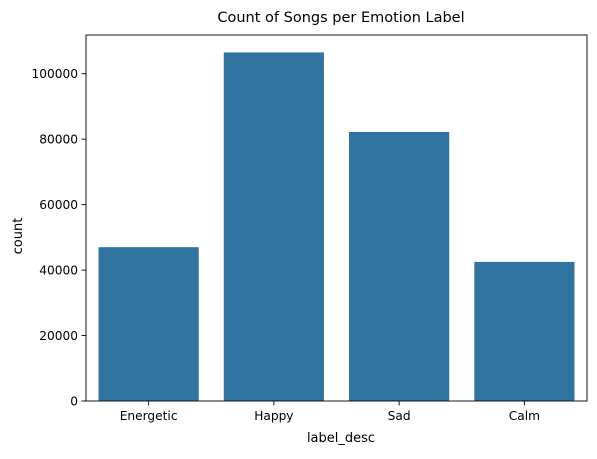 Image resolution: width=597 pixels, height=459 pixels. What do you see at coordinates (58, 270) in the screenshot?
I see `y-tick-label: 40000` at bounding box center [58, 270].